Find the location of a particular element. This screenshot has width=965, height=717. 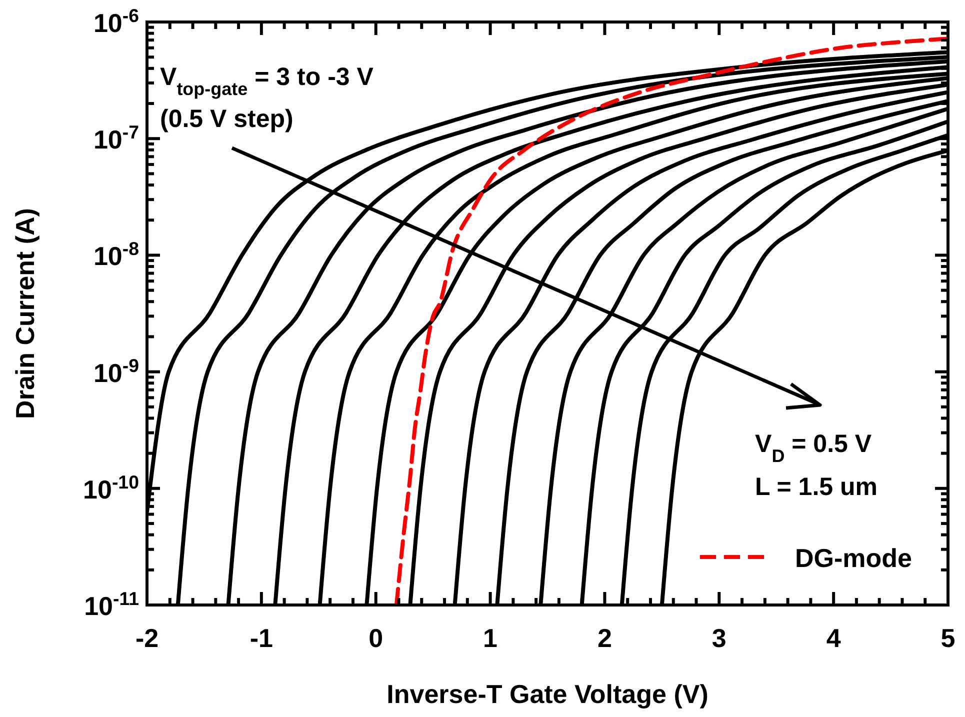

y-tick-label: 10$^{-7}$ is located at coordinates (116, 138).